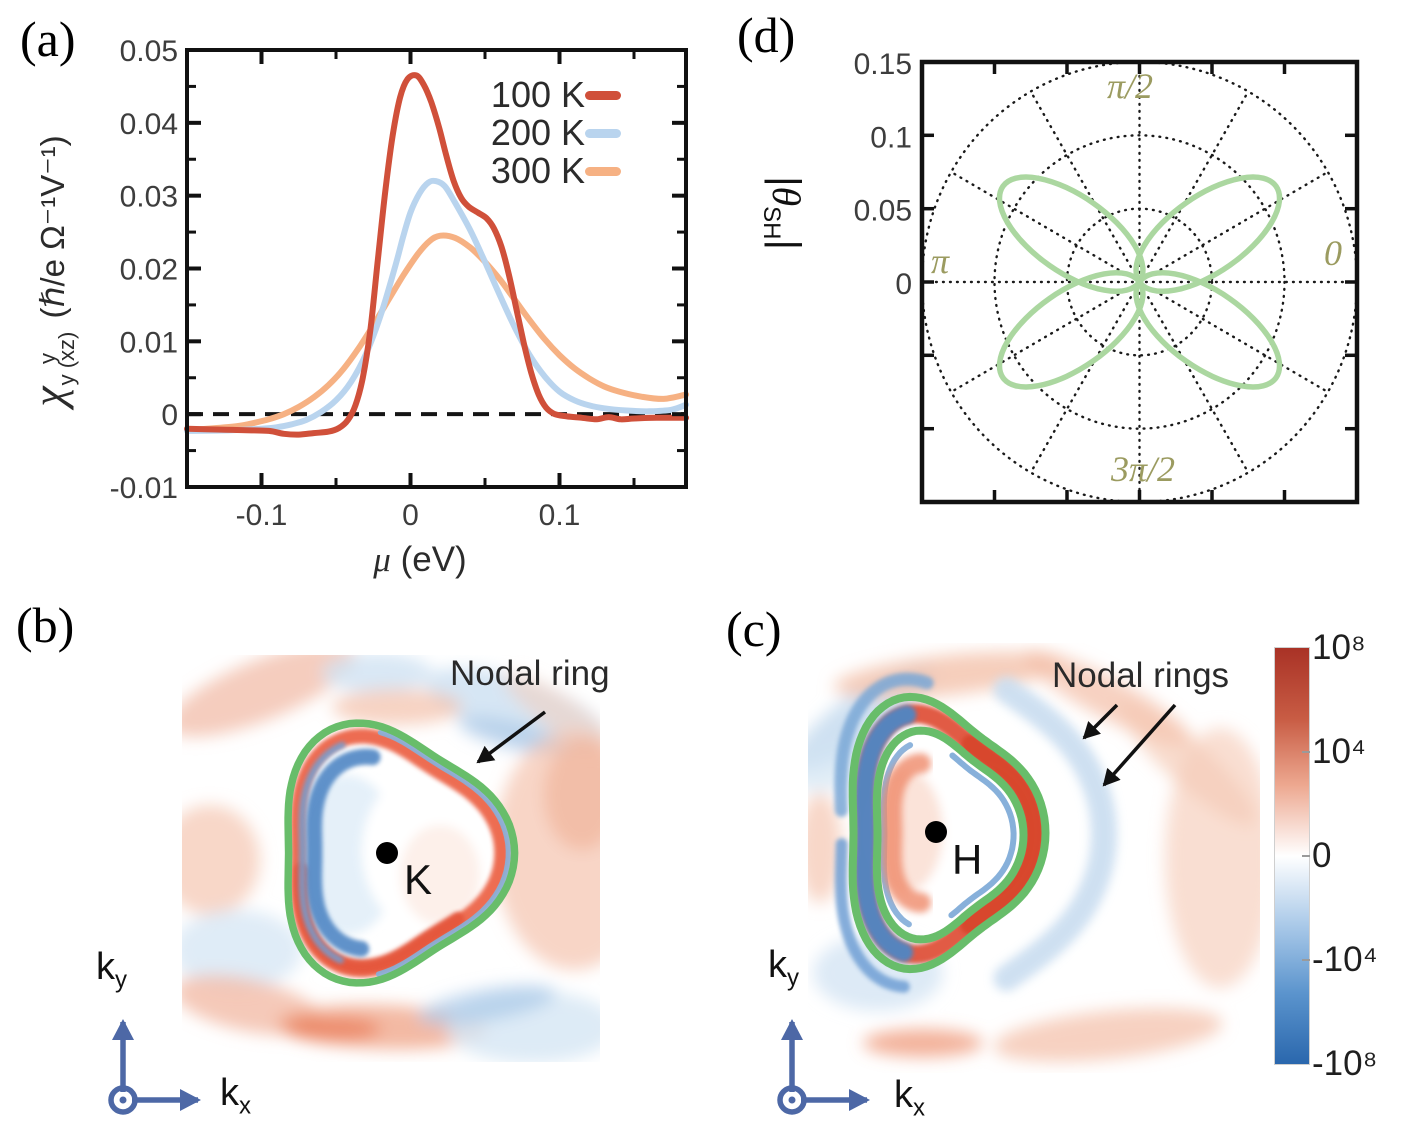 This screenshot has height=1141, width=1427. Describe the element at coordinates (754, 629) in the screenshot. I see `panel-c-letter: (c)` at that location.